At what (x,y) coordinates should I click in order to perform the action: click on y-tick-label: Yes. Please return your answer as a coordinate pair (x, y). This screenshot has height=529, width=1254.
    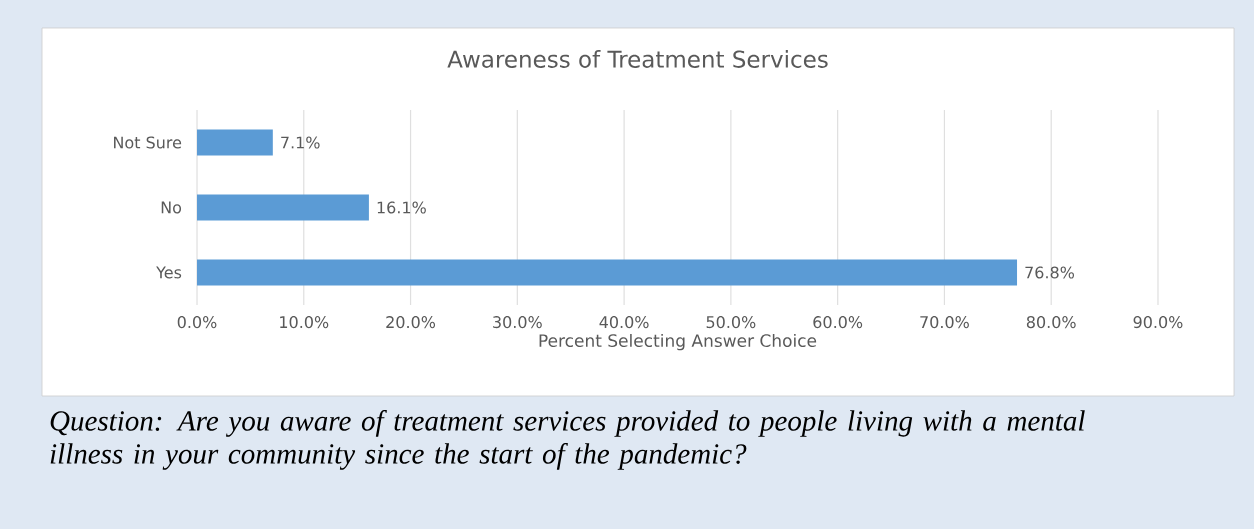
    Looking at the image, I should click on (169, 272).